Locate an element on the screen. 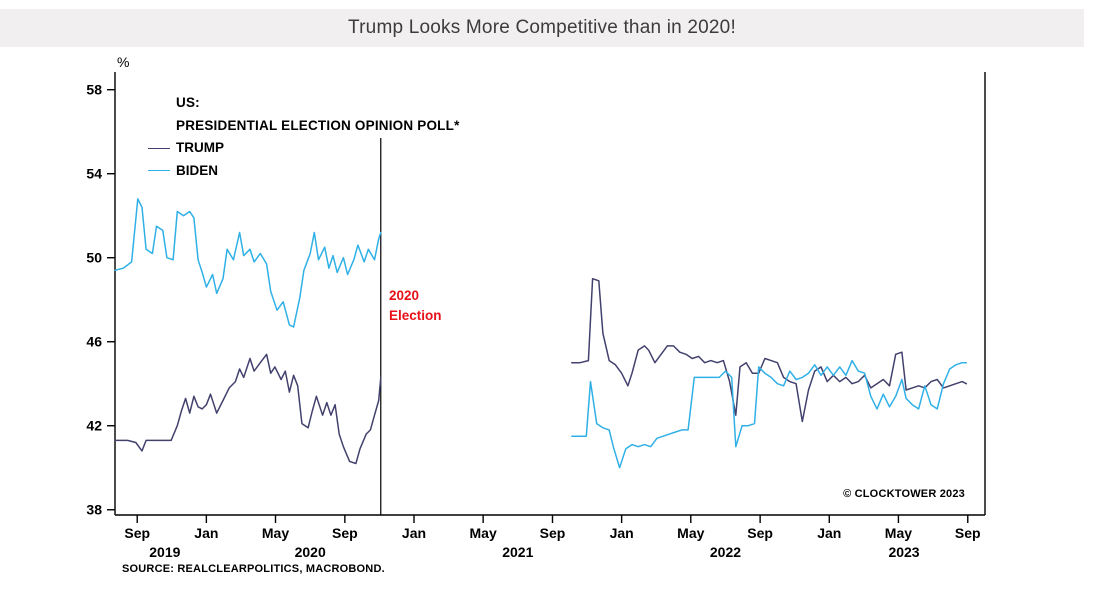  x-year-label: 2019 is located at coordinates (164, 552).